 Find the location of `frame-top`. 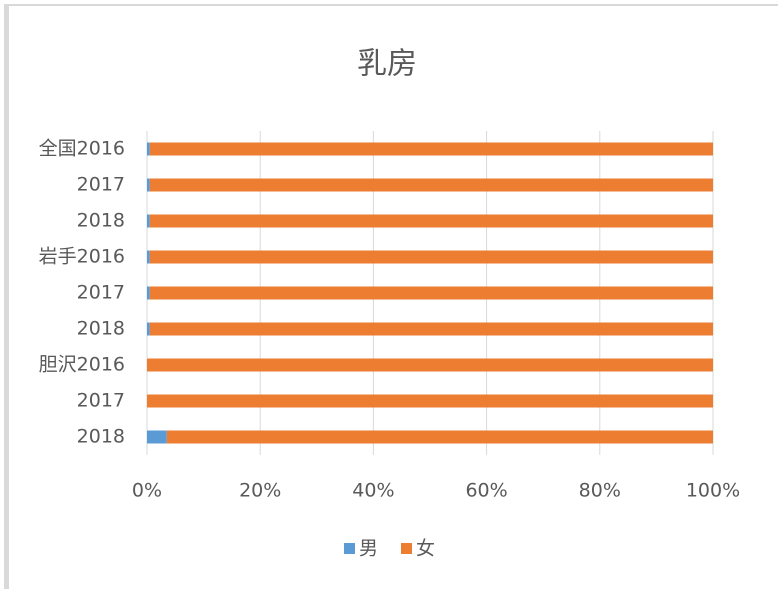

frame-top is located at coordinates (391, 5).